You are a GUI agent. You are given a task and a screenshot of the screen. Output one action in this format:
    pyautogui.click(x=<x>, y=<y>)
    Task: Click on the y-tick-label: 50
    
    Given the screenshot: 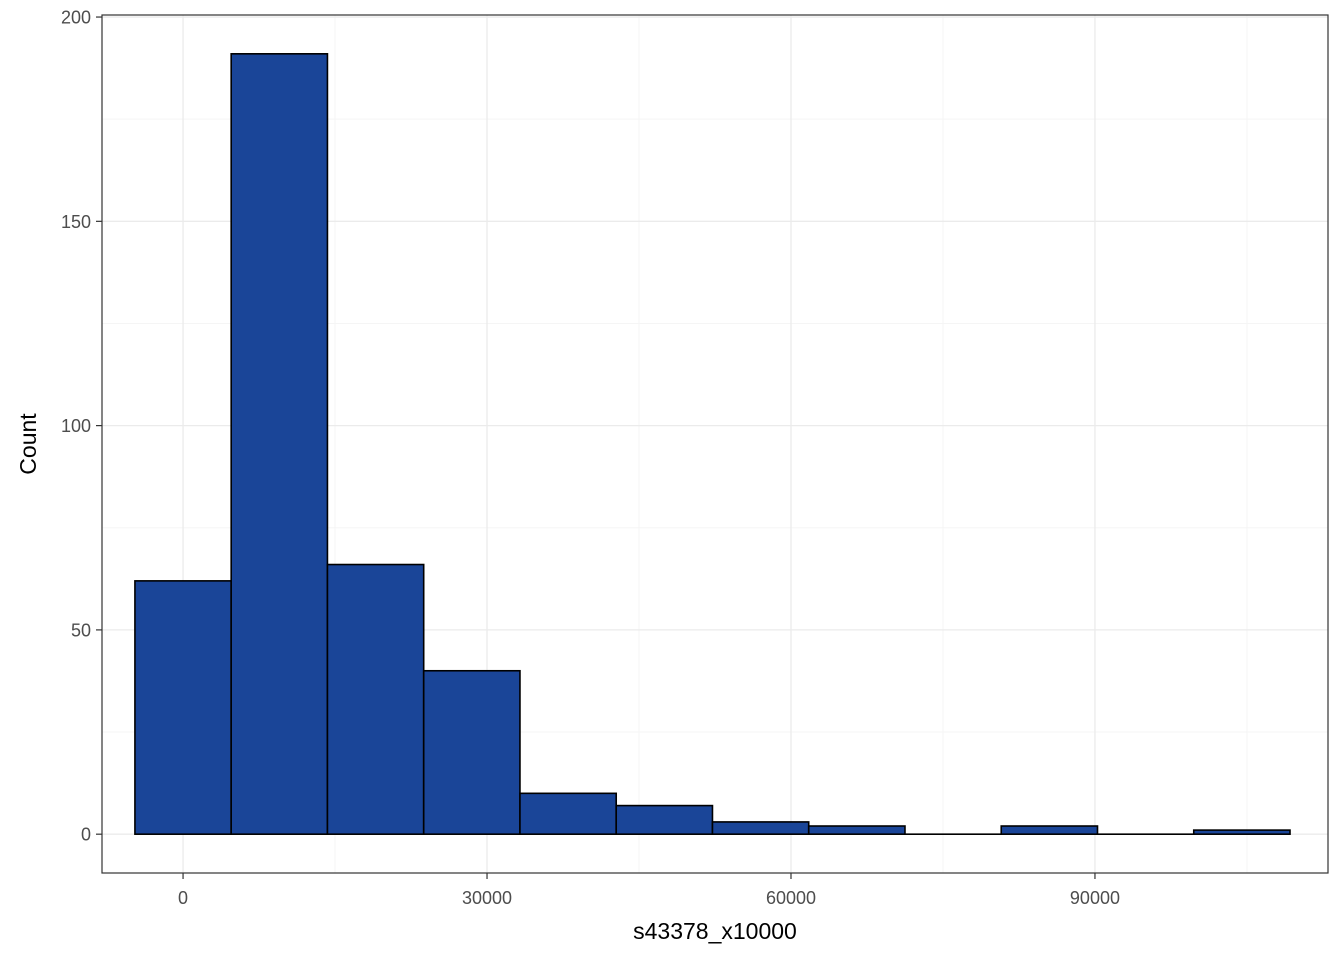 What is the action you would take?
    pyautogui.click(x=81, y=630)
    